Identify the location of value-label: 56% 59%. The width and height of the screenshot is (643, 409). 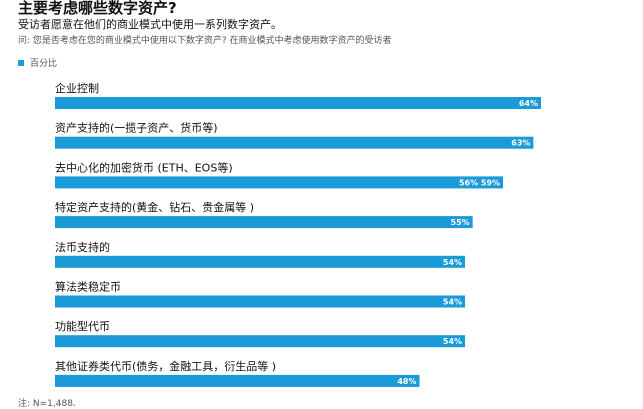
(479, 182).